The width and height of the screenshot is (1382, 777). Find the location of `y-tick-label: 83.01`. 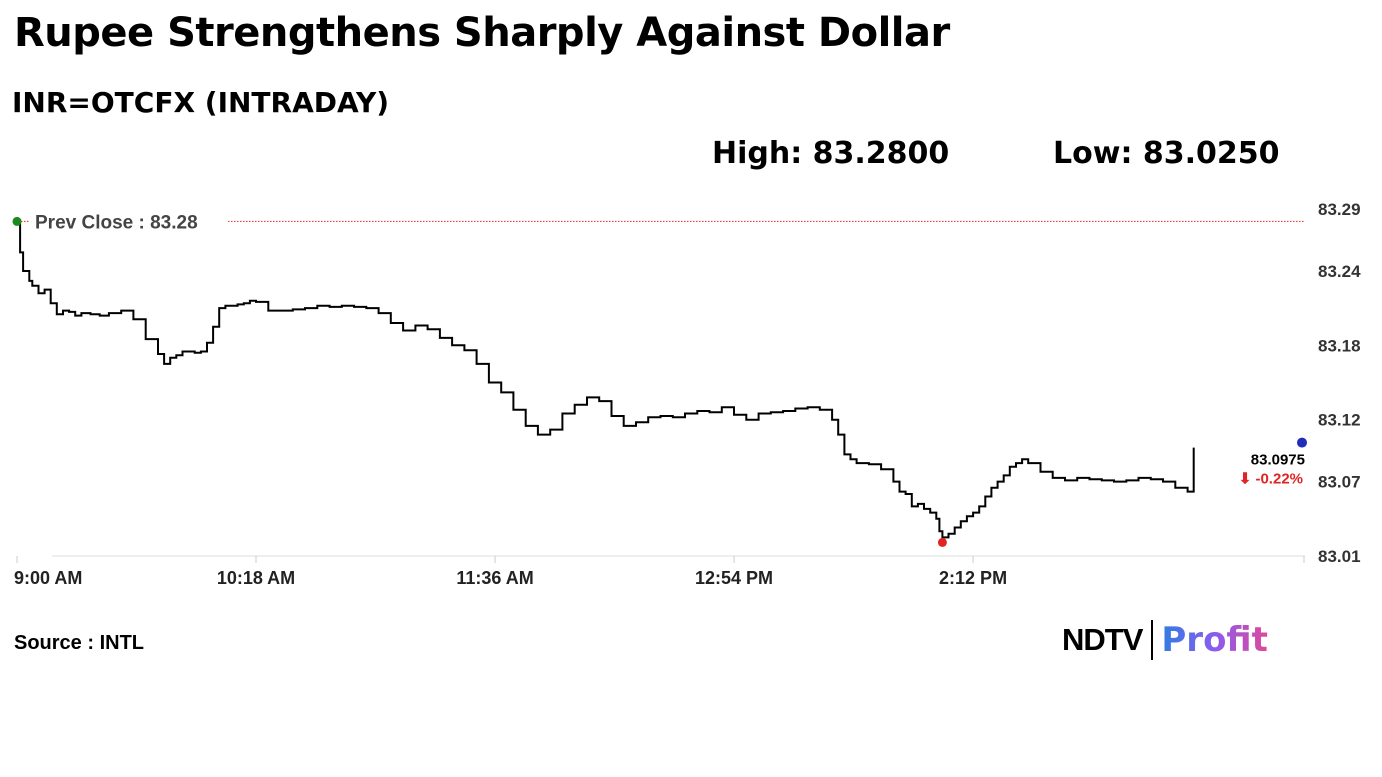

y-tick-label: 83.01 is located at coordinates (1339, 556).